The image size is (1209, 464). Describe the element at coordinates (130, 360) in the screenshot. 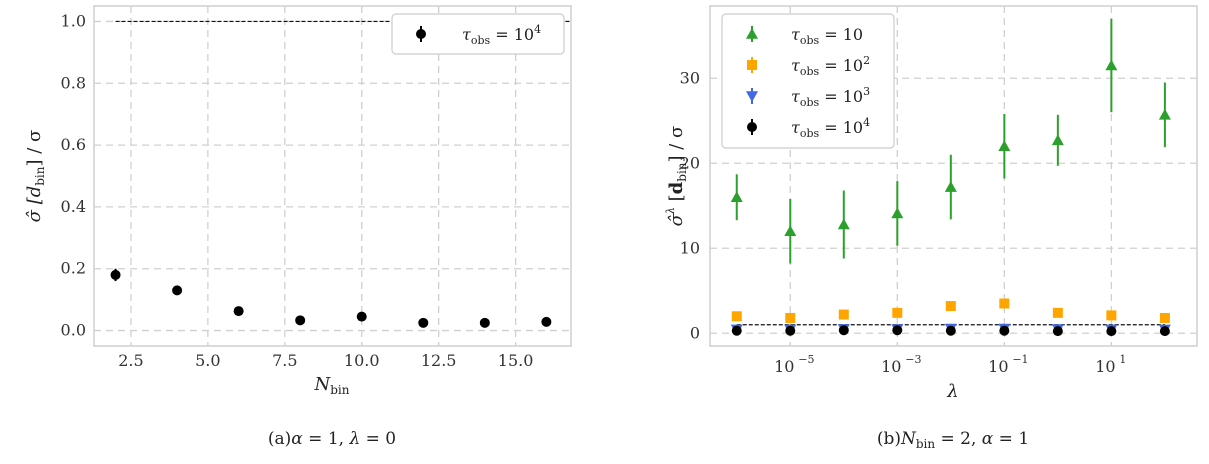

I see `x-tick-label: 2.5` at that location.